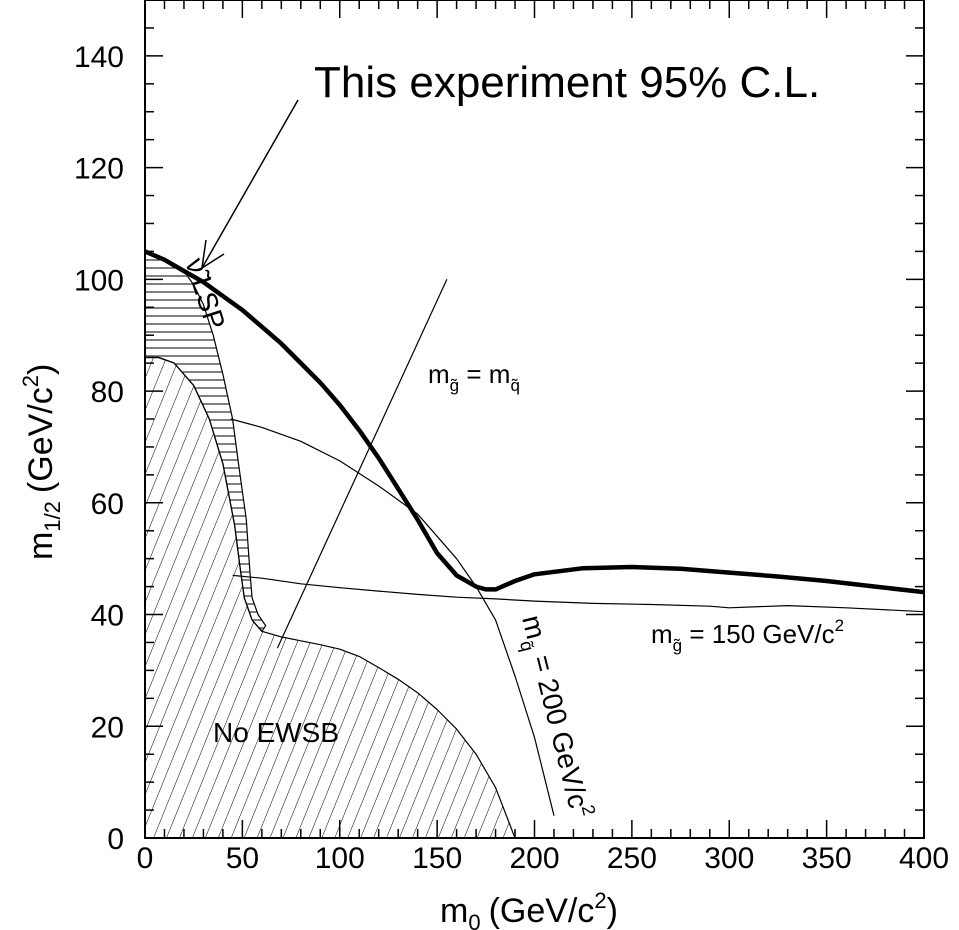  What do you see at coordinates (340, 858) in the screenshot?
I see `x-tick-label: 100` at bounding box center [340, 858].